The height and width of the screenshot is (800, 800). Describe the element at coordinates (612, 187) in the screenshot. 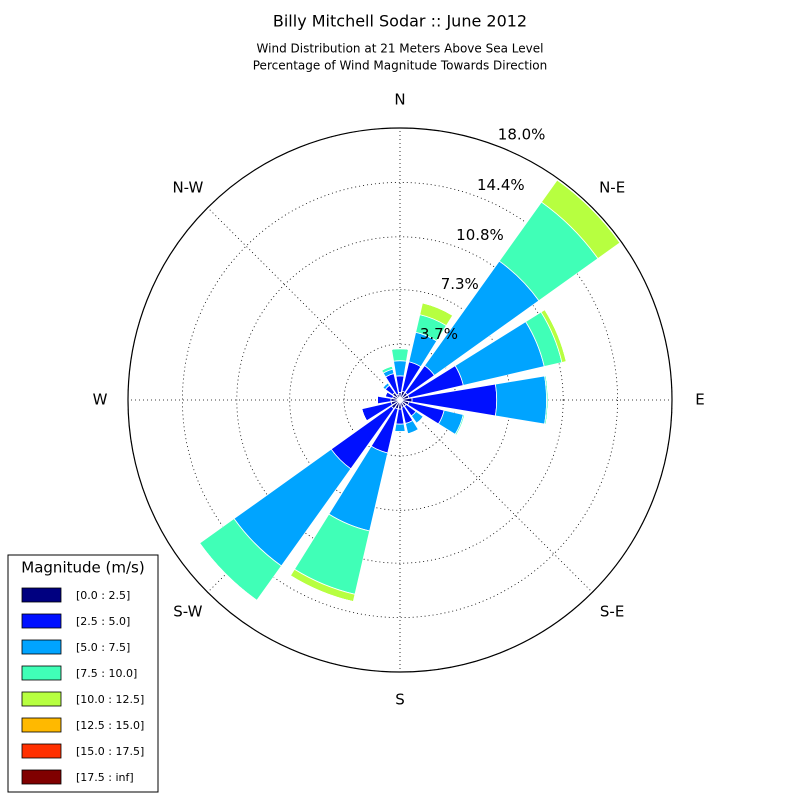

I see `direction-label: N-E` at that location.